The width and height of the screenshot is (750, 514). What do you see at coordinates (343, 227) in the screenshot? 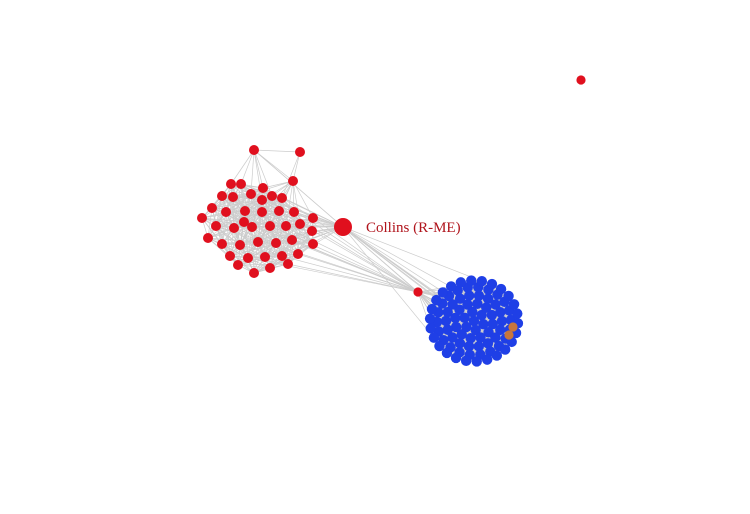
I see `highlighted-node-collins` at bounding box center [343, 227].